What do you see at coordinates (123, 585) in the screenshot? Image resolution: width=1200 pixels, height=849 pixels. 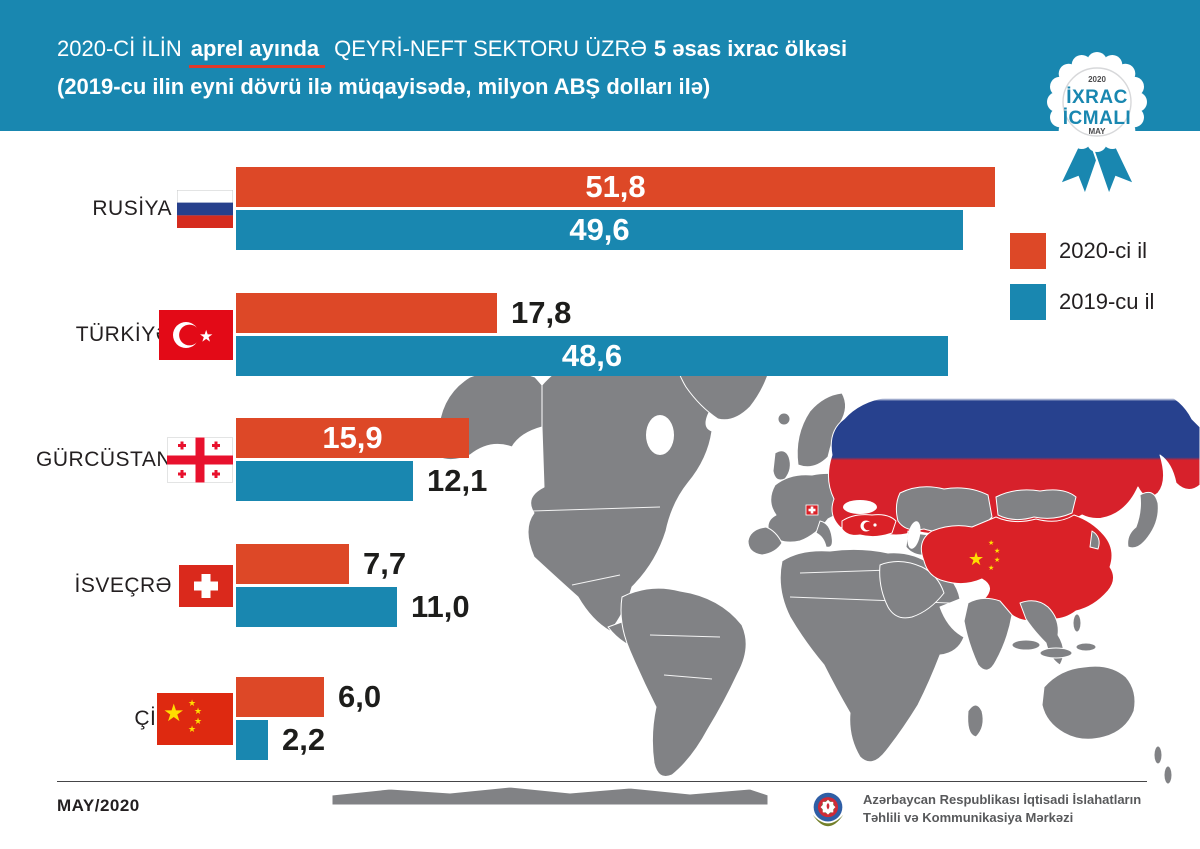 I see `country-label: İSVEÇRƏ` at bounding box center [123, 585].